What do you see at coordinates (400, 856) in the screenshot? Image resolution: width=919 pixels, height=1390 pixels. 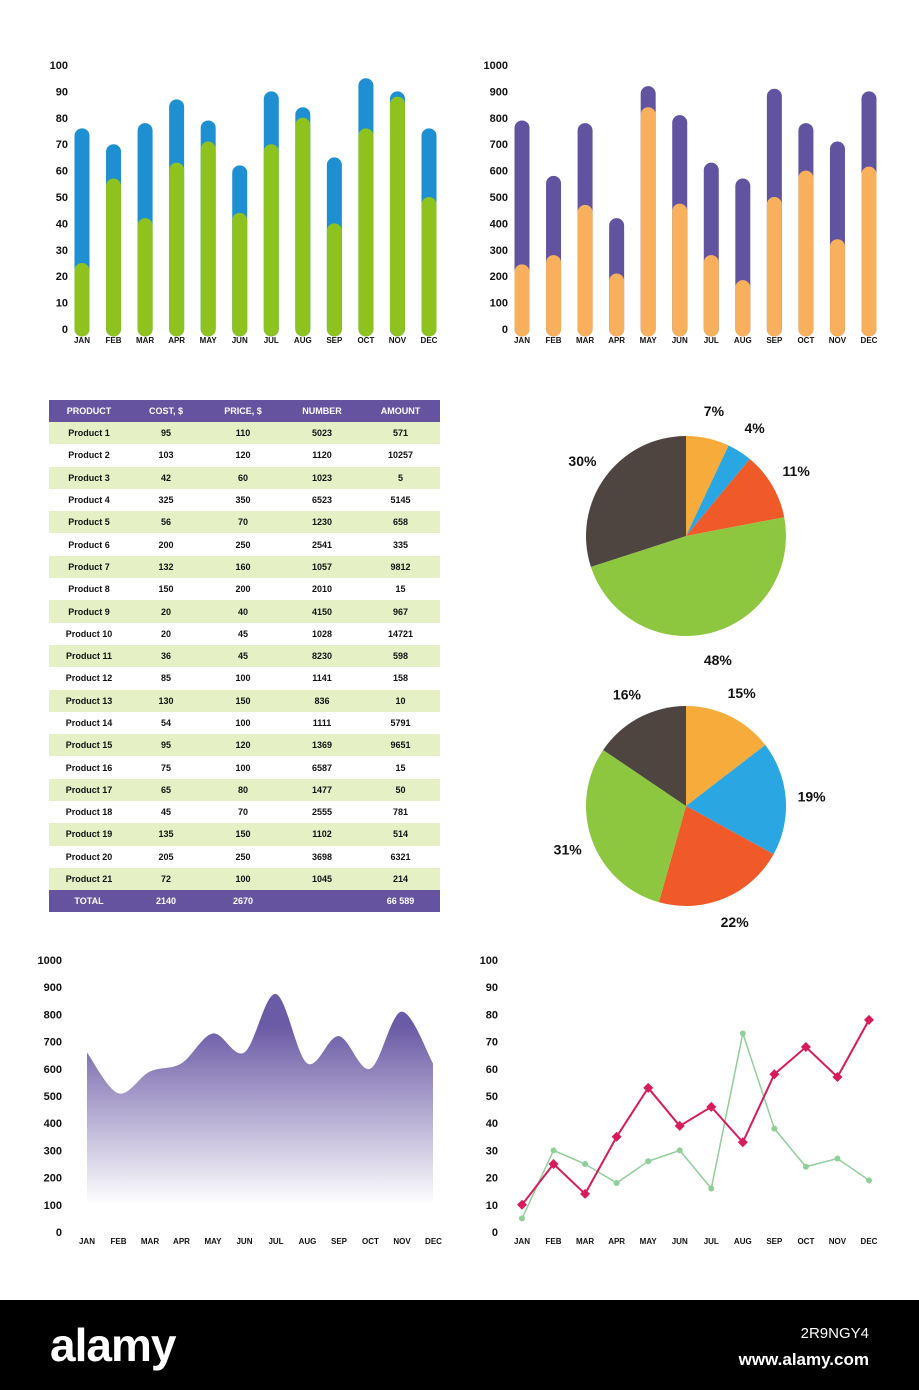 I see `table-cell: 6321` at bounding box center [400, 856].